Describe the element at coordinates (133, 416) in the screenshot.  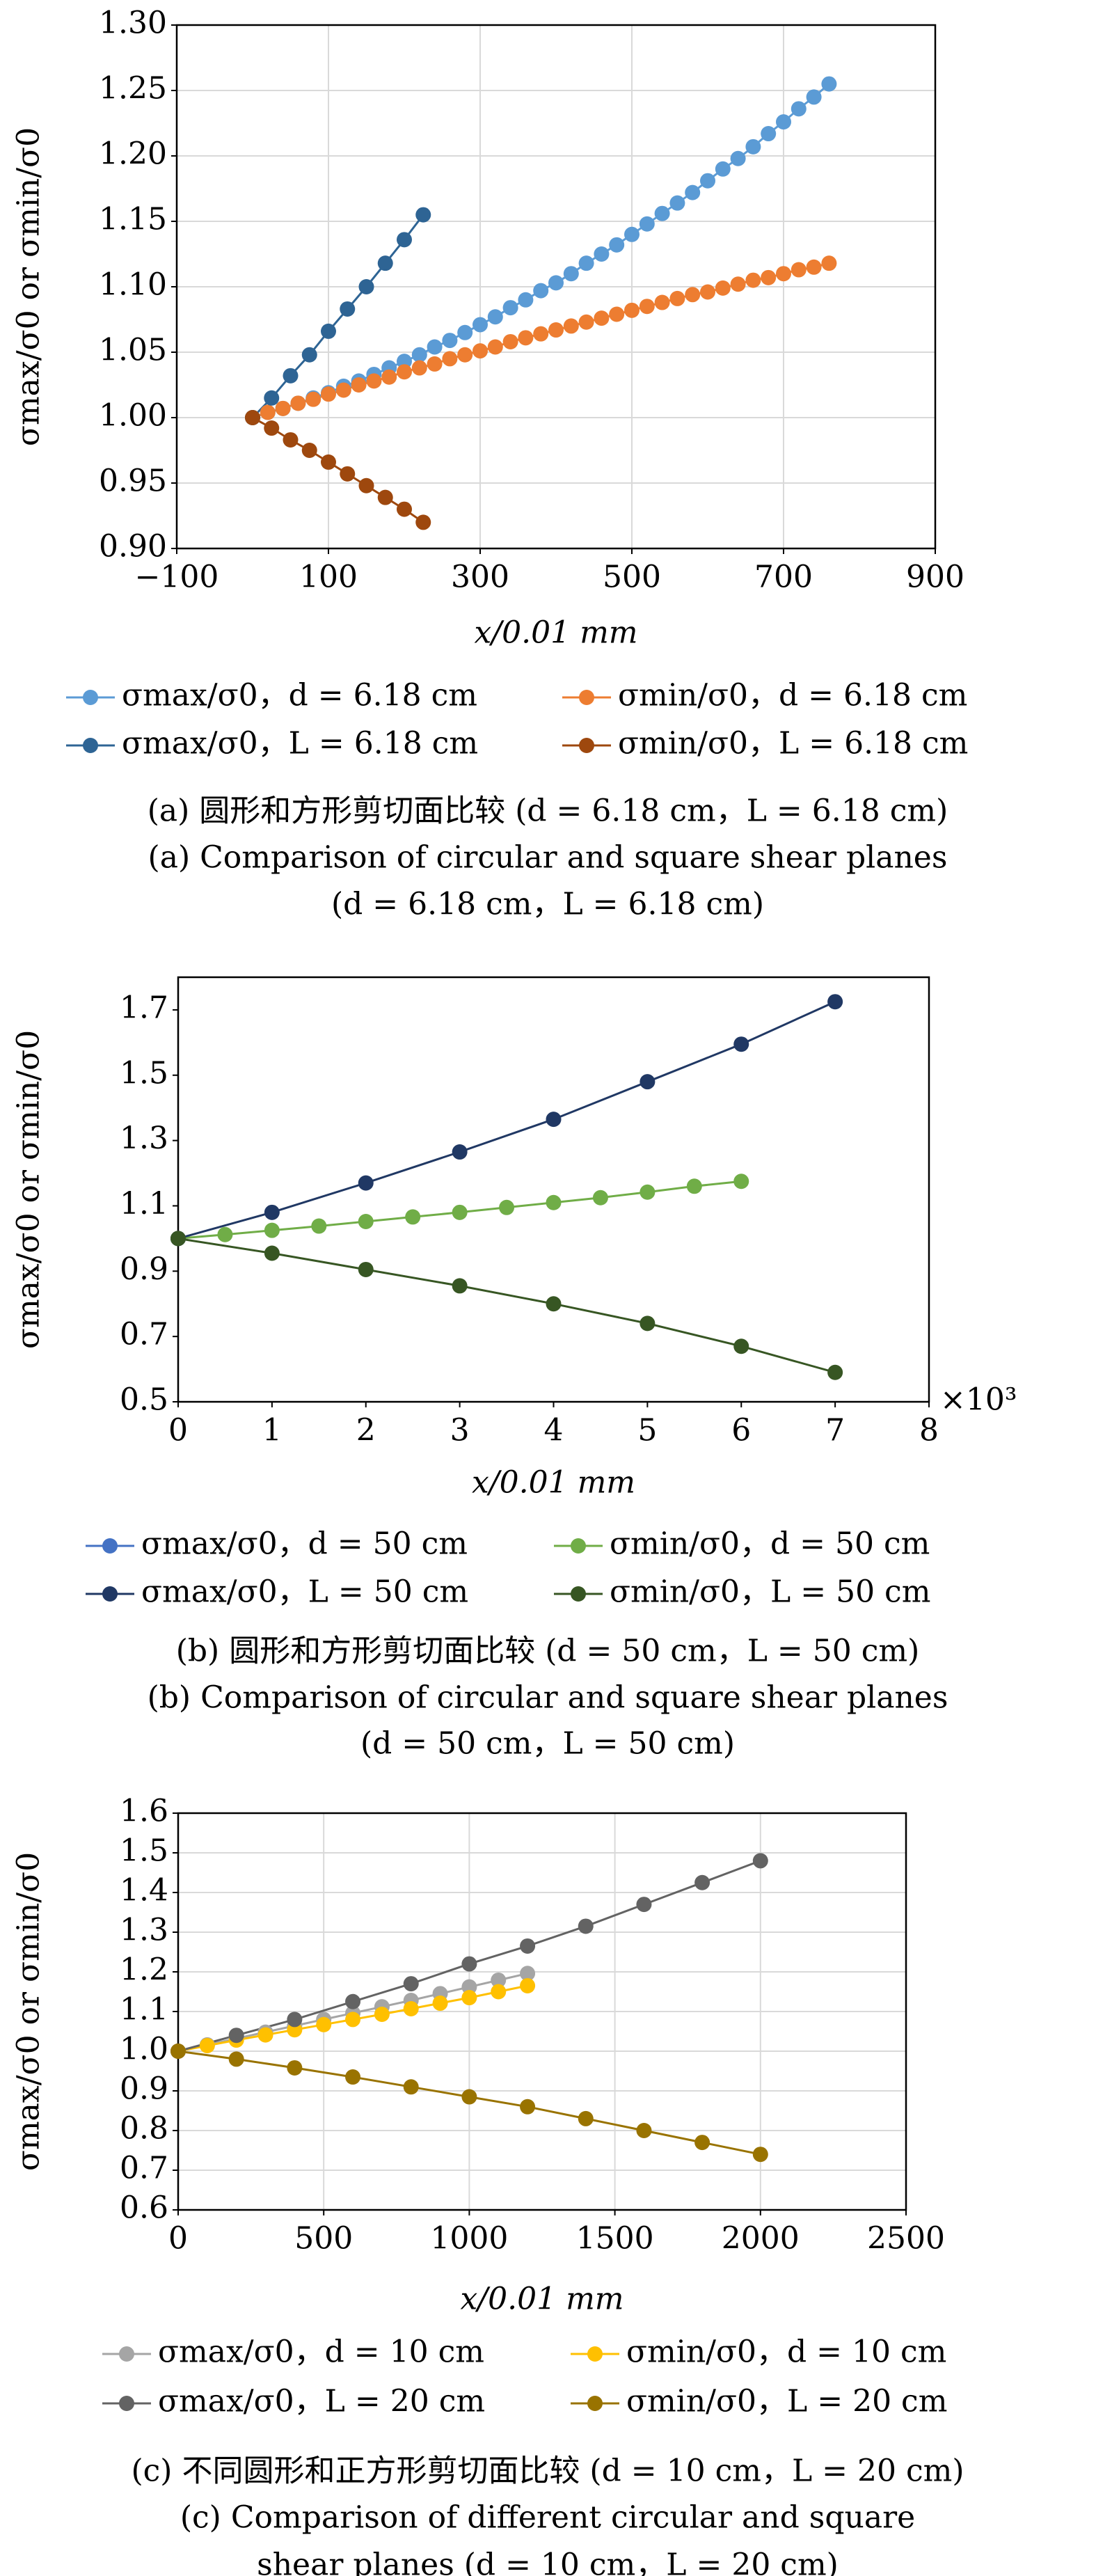
I see `y-tick-label: 1.00` at that location.